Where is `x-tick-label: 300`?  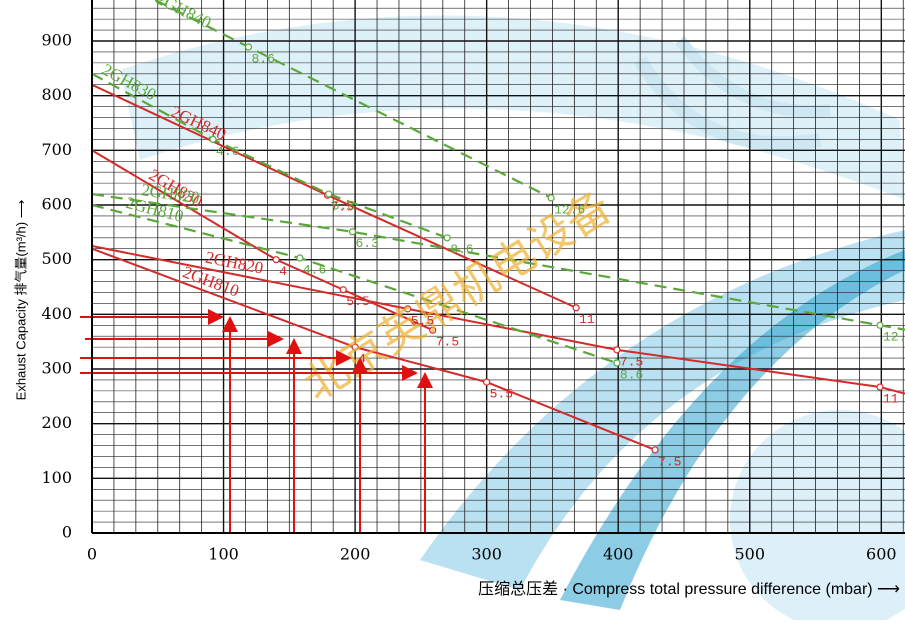
x-tick-label: 300 is located at coordinates (486, 554).